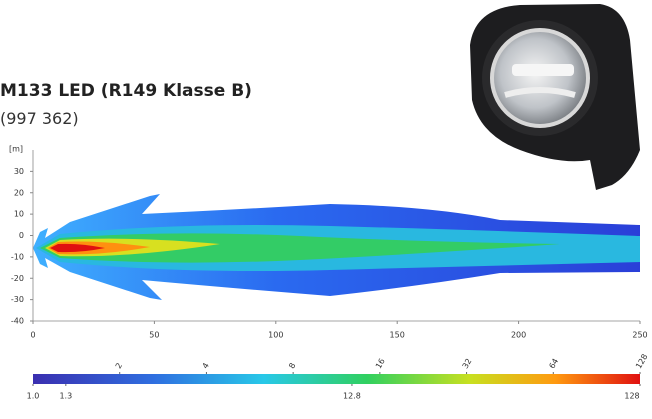 This screenshot has width=652, height=419. What do you see at coordinates (206, 365) in the screenshot?
I see `colorbar-tick-label: 4` at bounding box center [206, 365].